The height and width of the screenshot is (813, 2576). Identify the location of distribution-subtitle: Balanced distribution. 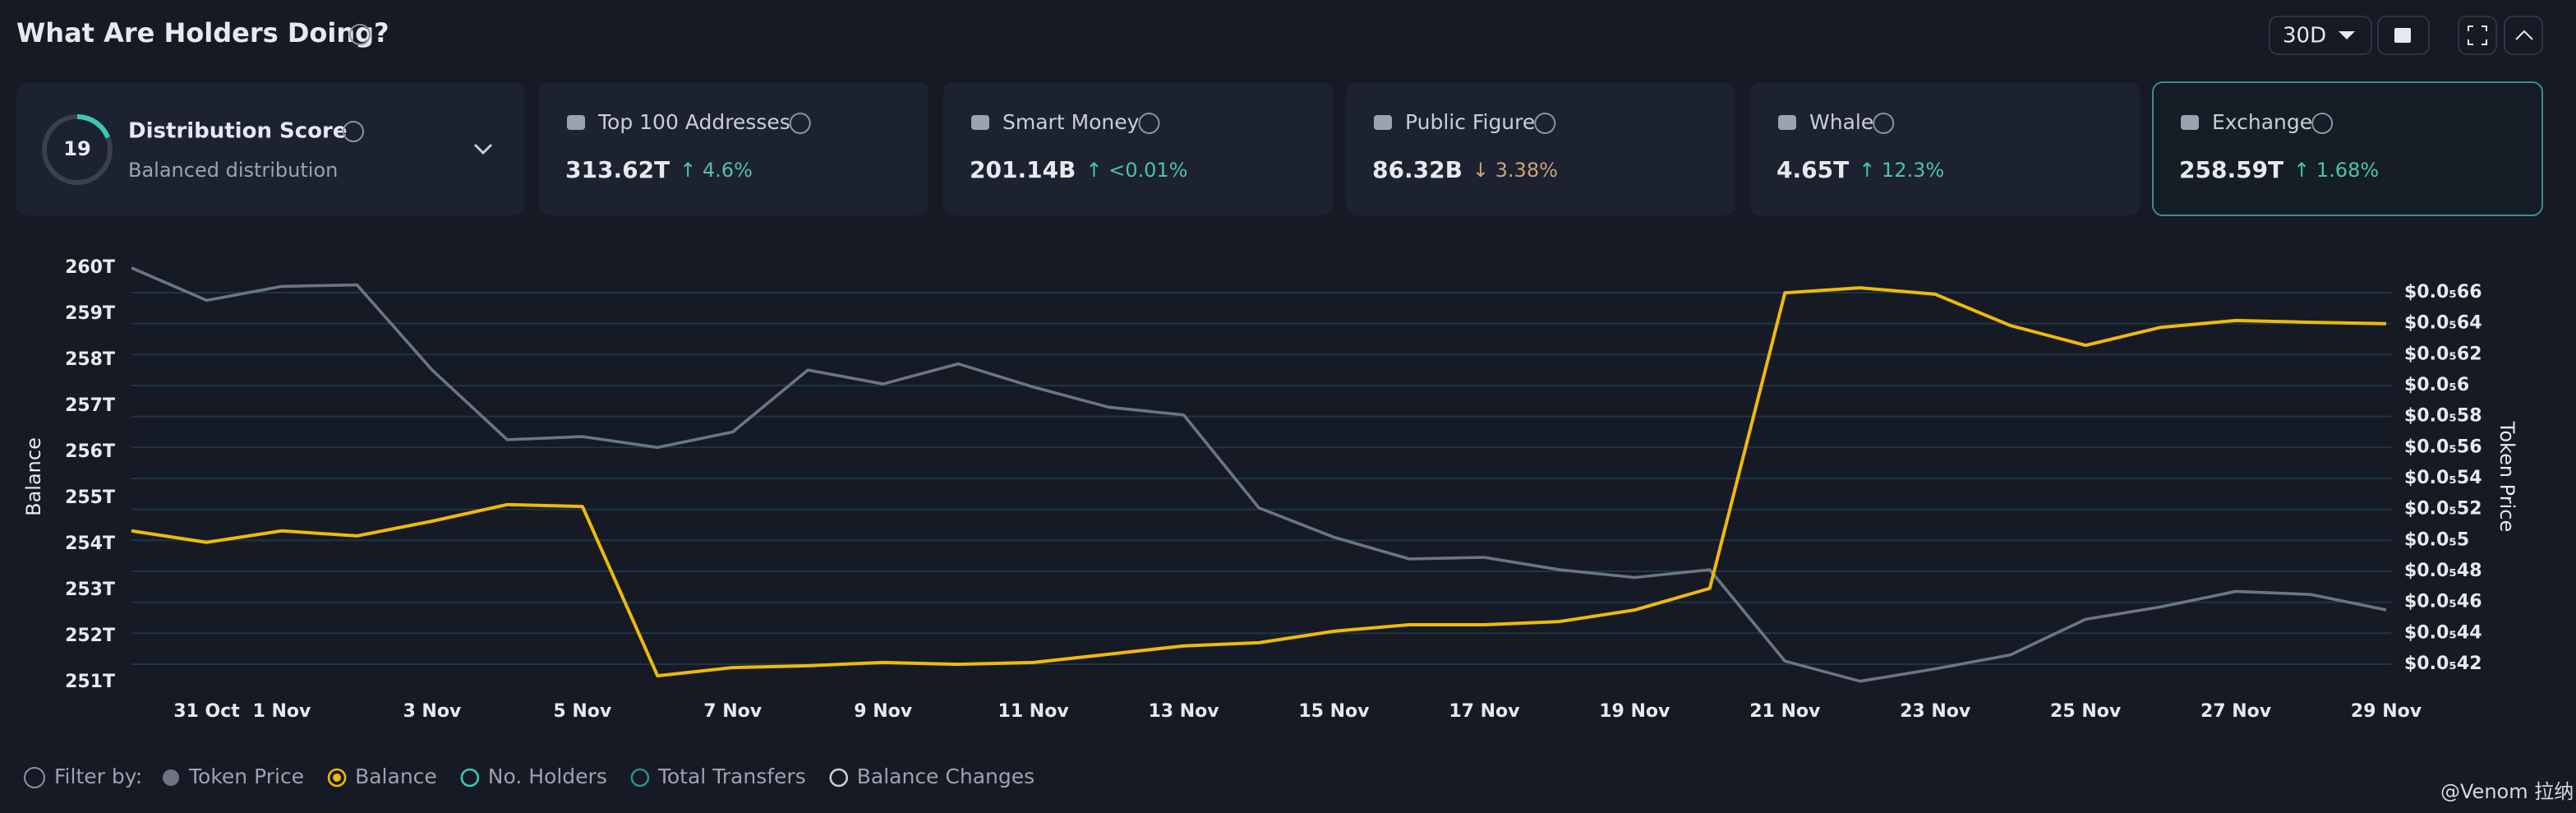
(233, 170).